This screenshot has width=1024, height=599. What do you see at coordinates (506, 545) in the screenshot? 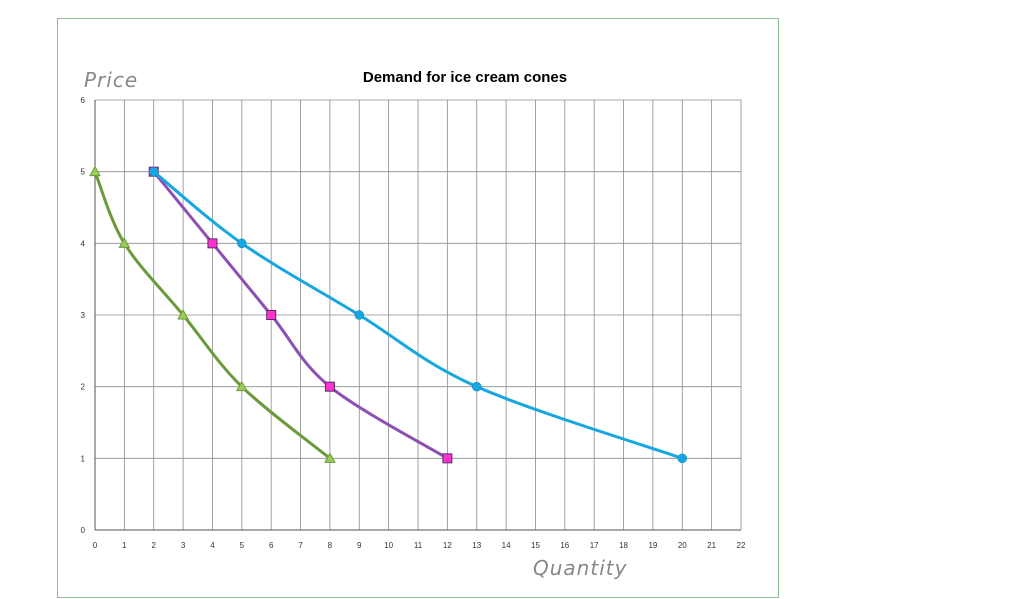
I see `x-tick-label: 14` at bounding box center [506, 545].